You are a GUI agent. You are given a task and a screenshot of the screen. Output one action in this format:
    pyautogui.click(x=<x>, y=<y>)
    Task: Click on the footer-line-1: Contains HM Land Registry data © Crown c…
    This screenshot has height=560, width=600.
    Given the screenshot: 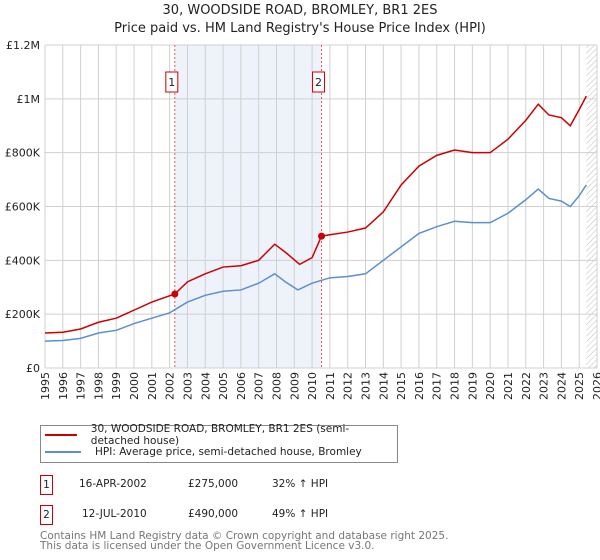 What is the action you would take?
    pyautogui.click(x=244, y=536)
    